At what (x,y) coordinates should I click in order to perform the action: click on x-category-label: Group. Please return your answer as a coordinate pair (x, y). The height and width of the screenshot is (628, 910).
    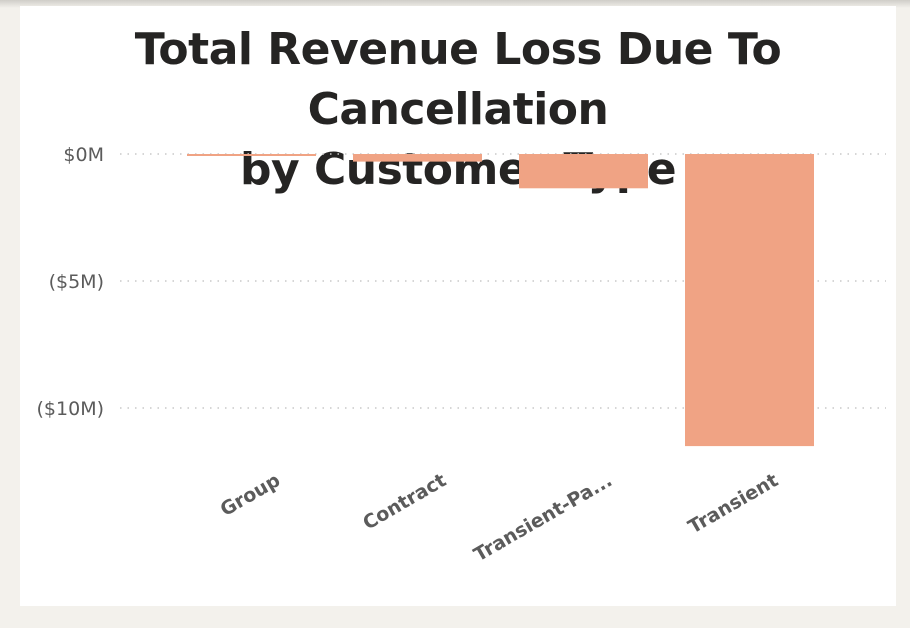
    Looking at the image, I should click on (250, 495).